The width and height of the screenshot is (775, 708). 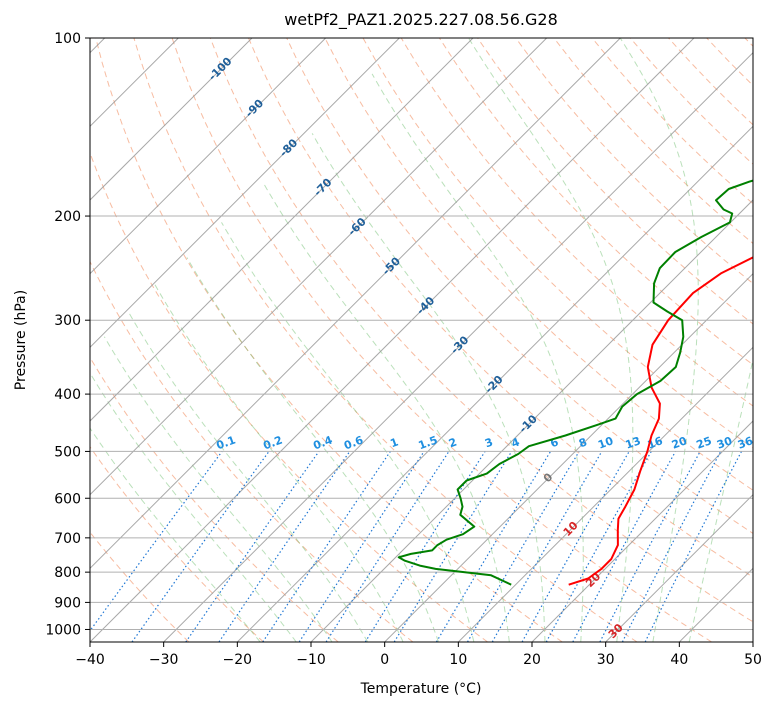 I want to click on x-tick-label: 10, so click(x=458, y=660).